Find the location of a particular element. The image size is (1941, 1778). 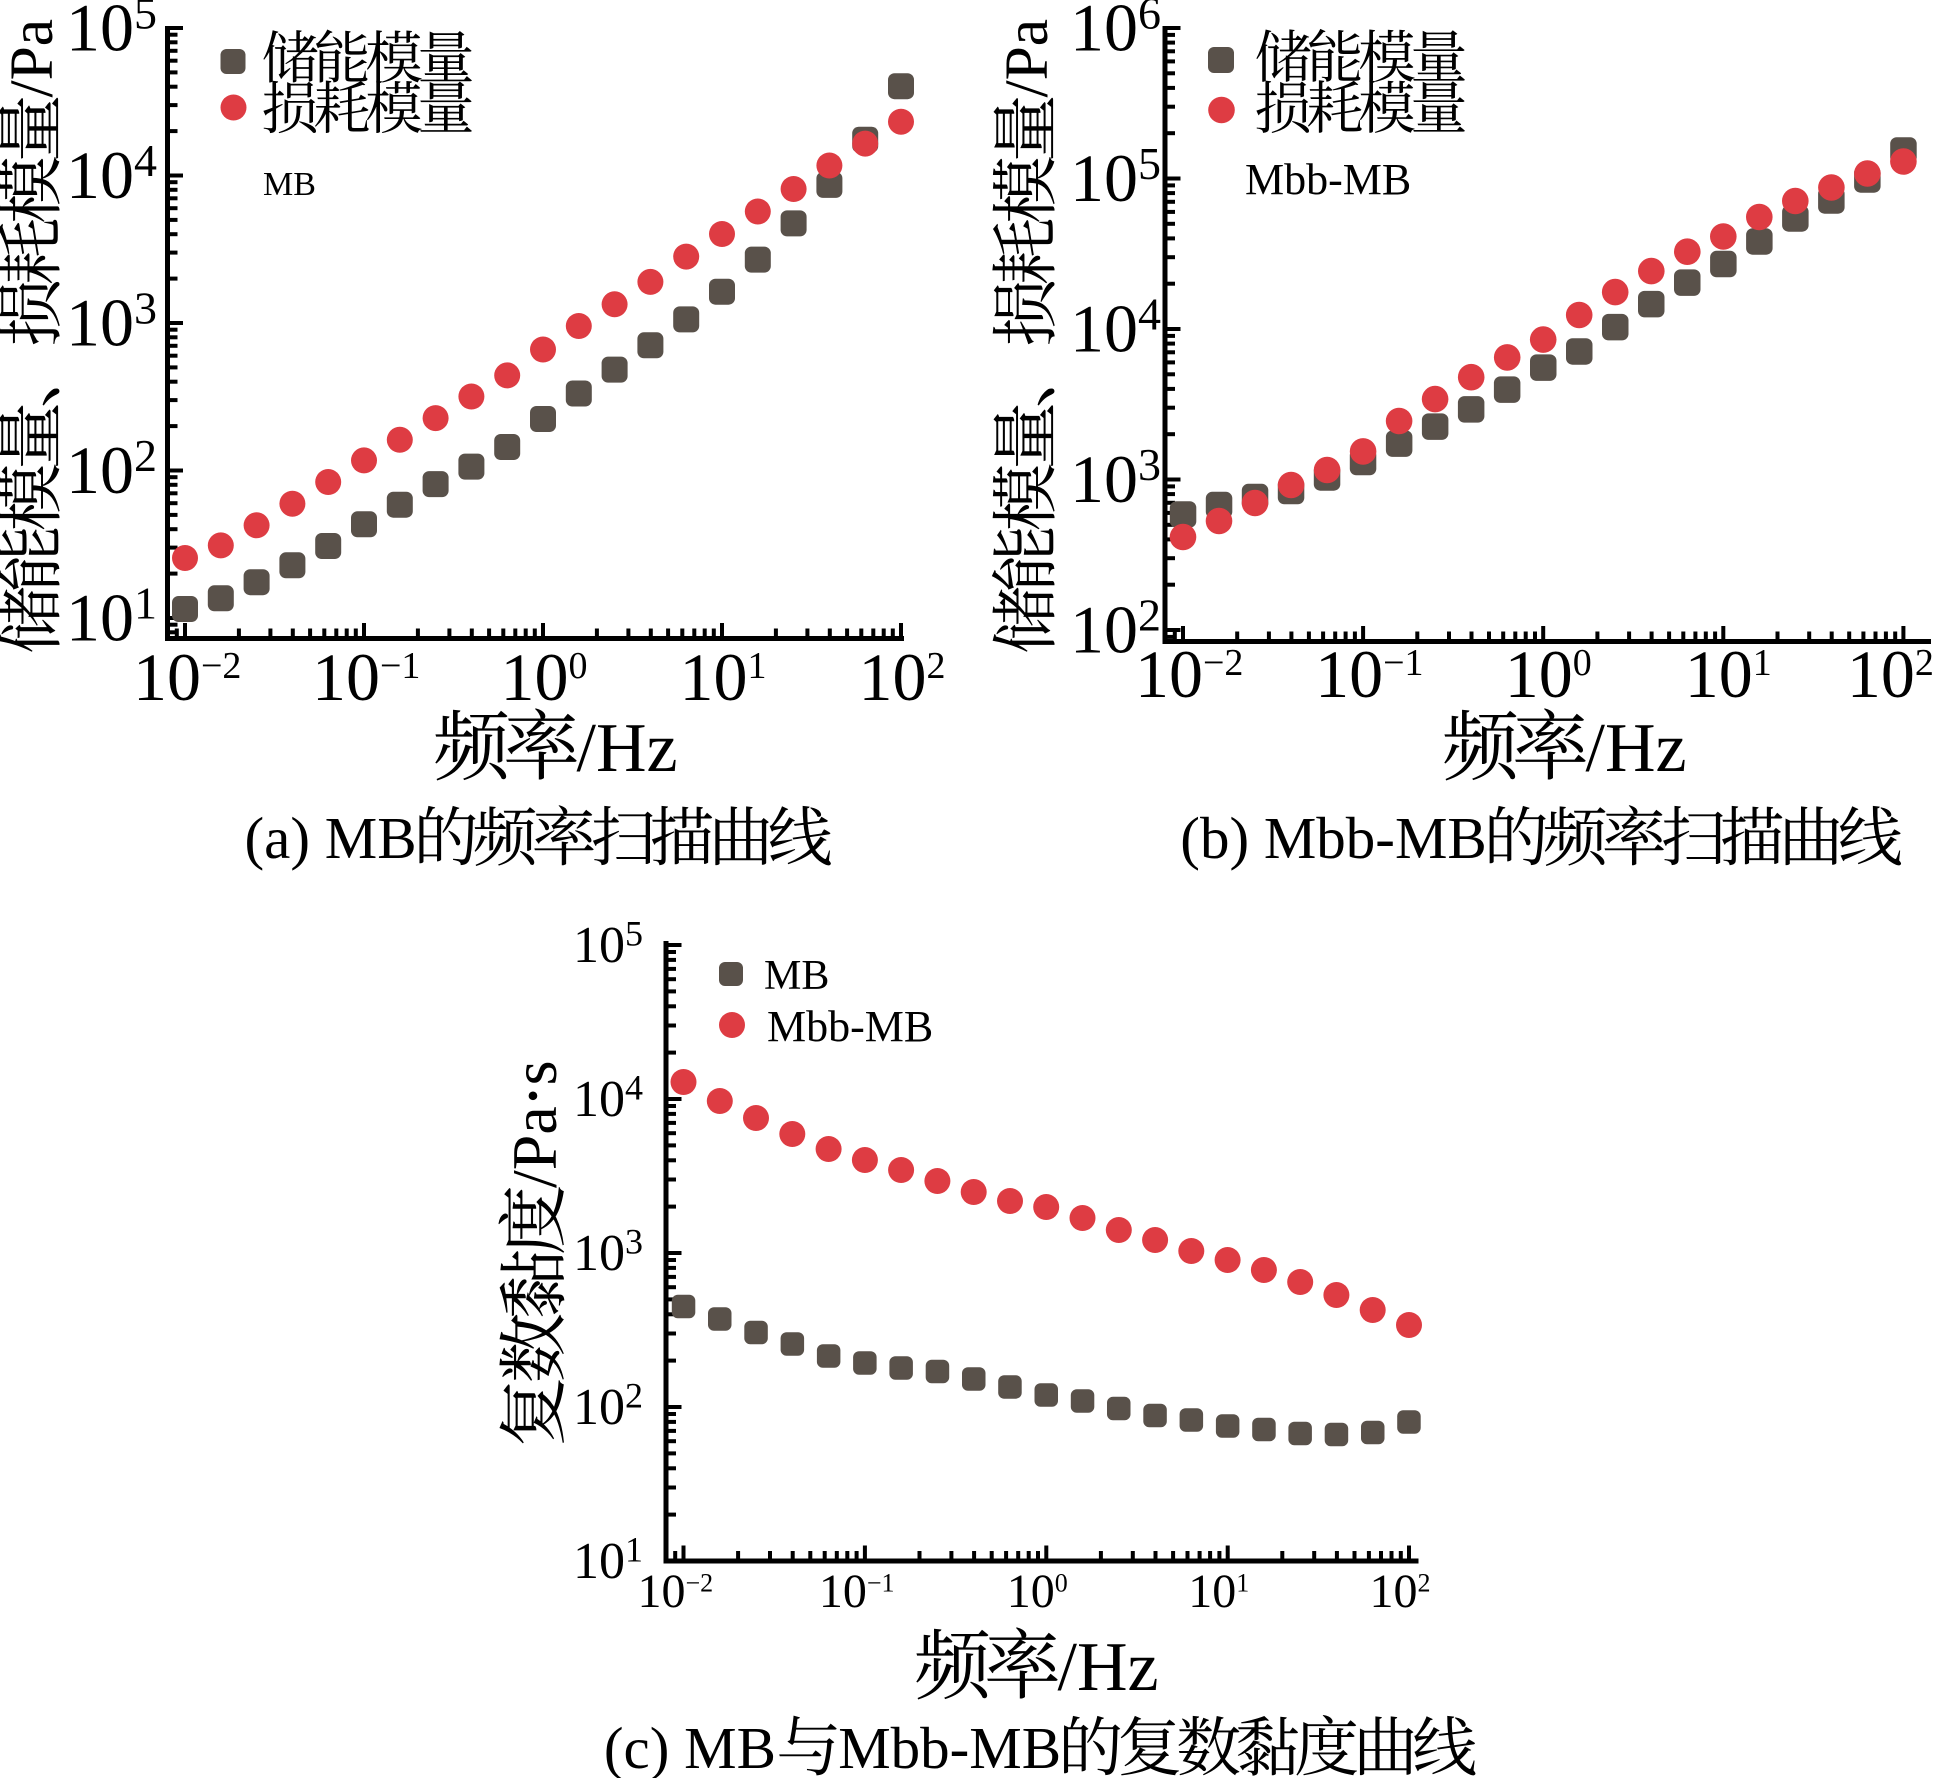

svg-text: s is located at coordinates (534, 1072).